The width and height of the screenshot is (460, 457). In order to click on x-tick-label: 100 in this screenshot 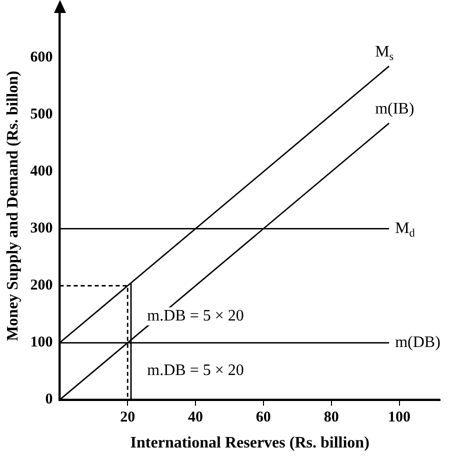, I will do `click(399, 418)`.